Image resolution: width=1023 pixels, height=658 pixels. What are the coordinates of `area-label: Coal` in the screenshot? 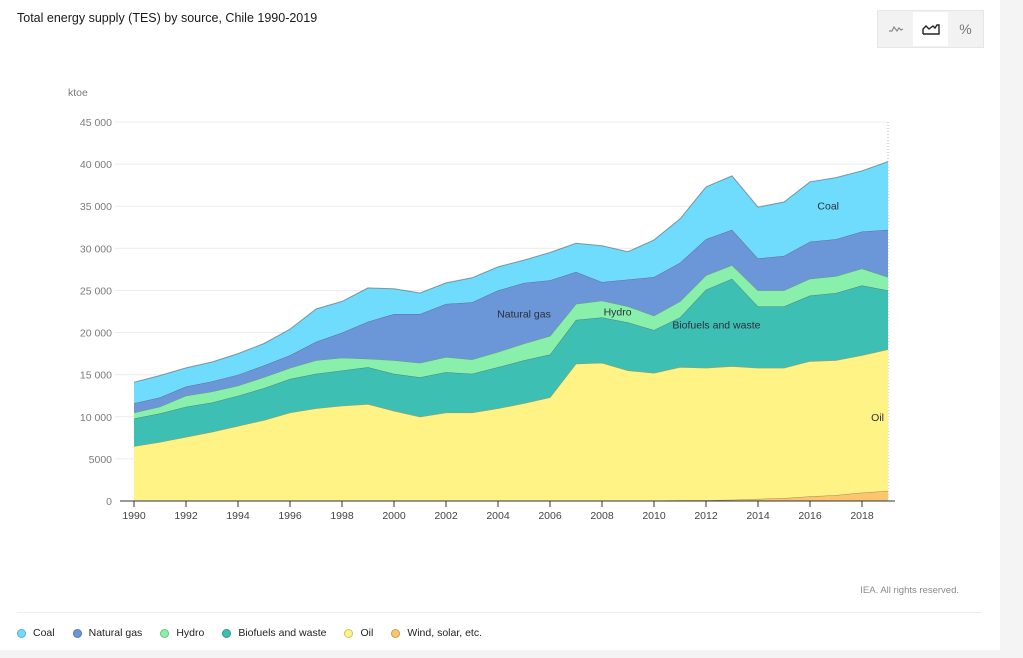 It's located at (828, 207).